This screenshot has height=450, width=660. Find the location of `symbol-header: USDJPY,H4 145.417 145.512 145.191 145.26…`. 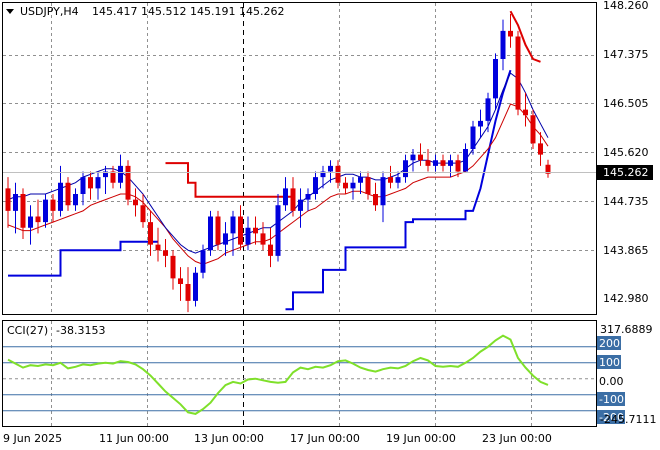

symbol-header: USDJPY,H4 145.417 145.512 145.191 145.26… is located at coordinates (145, 11).